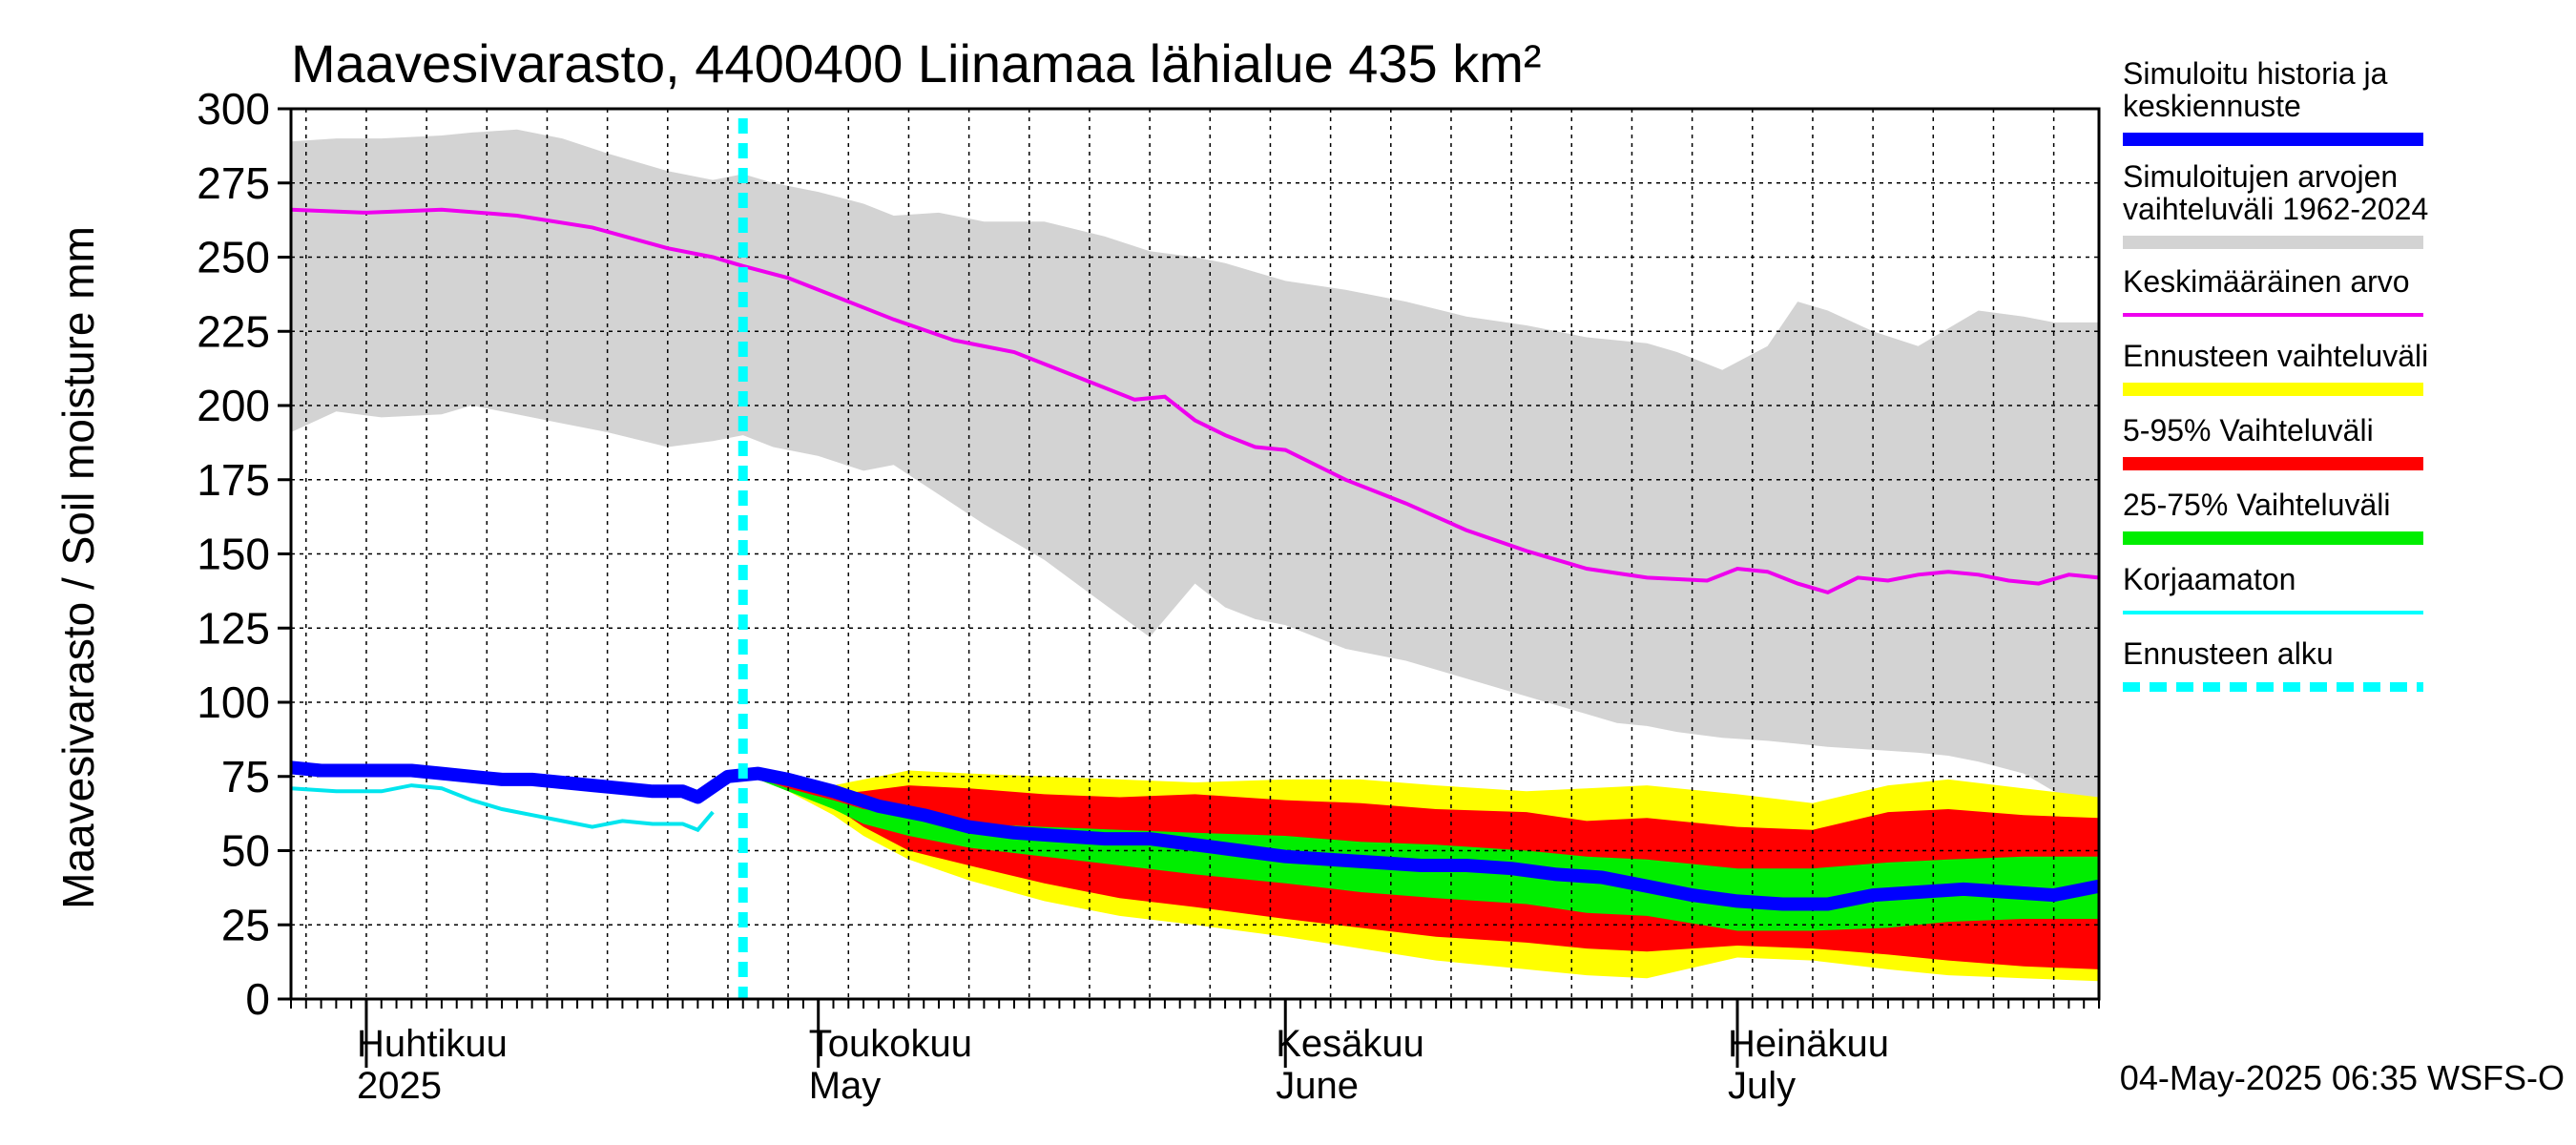 The image size is (2576, 1145). I want to click on uncorrected-line, so click(502, 808).